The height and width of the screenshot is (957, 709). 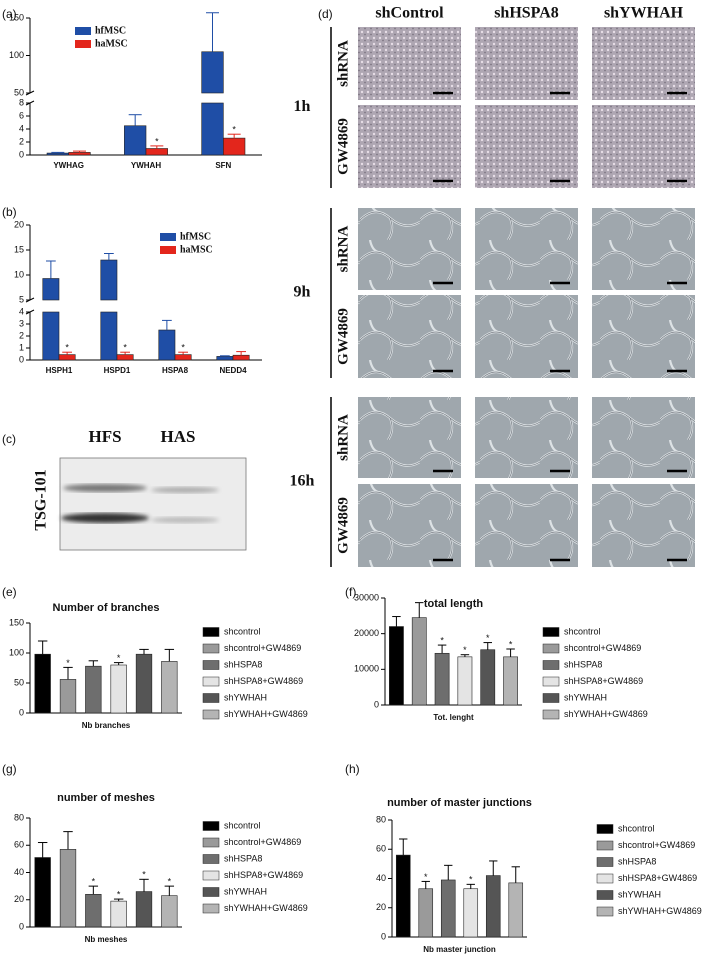 I want to click on legend-label: shcontrol+GW4869, so click(x=602, y=648).